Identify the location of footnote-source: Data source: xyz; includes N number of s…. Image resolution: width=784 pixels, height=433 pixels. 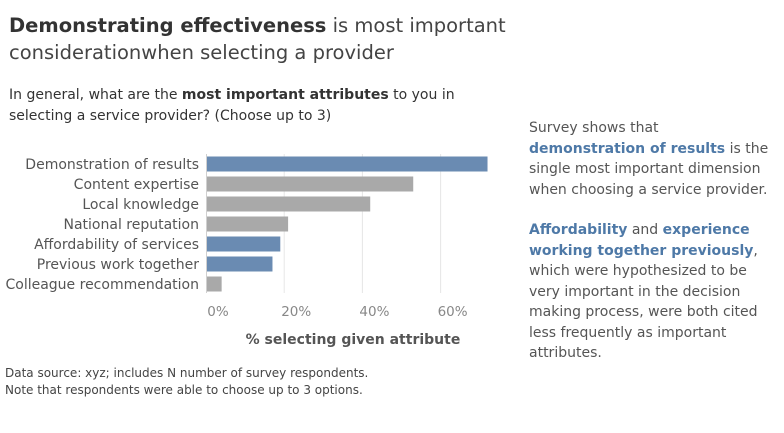
(187, 373).